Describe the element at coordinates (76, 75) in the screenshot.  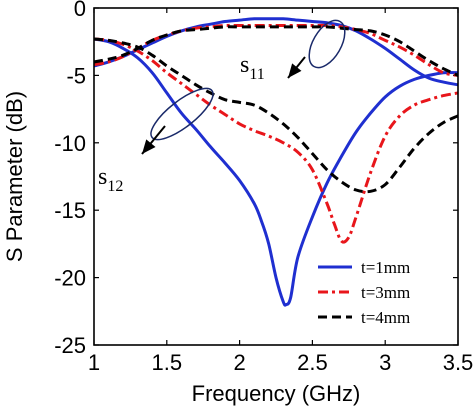
I see `y-tick-label: -5` at that location.